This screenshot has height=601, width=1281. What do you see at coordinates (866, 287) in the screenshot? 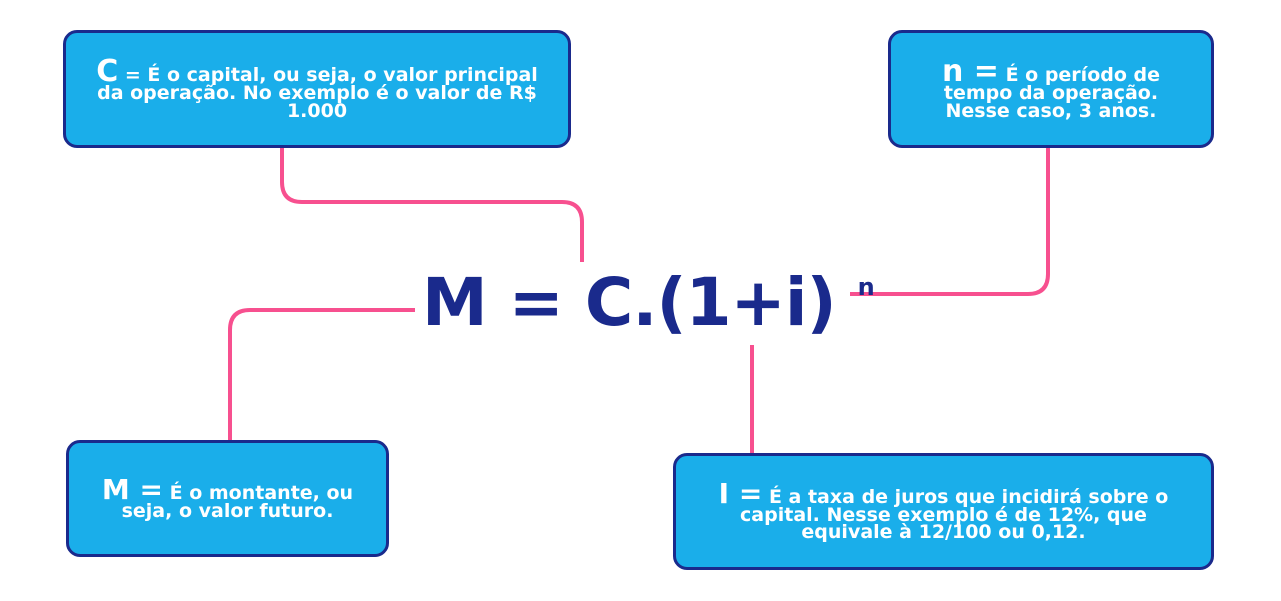
I see `formula-exponent: n` at bounding box center [866, 287].